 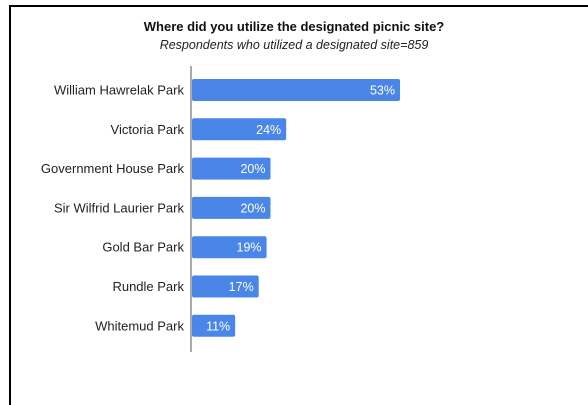 What do you see at coordinates (148, 286) in the screenshot?
I see `category-label: Rundle Park` at bounding box center [148, 286].